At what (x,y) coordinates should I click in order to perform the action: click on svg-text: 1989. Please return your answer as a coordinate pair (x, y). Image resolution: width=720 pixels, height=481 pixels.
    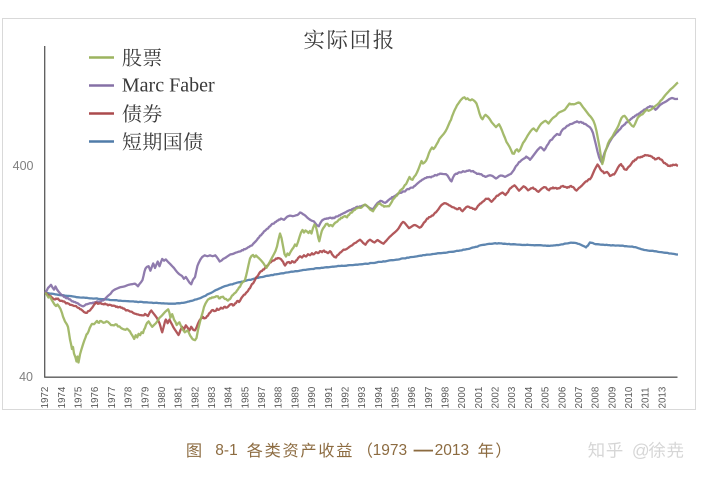
    Looking at the image, I should click on (295, 398).